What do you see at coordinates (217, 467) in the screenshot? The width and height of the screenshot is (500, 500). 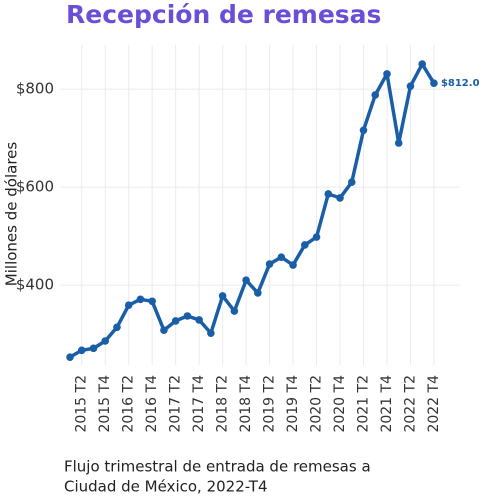 I see `caption: Flujo trimestral de entrada de remesas a` at bounding box center [217, 467].